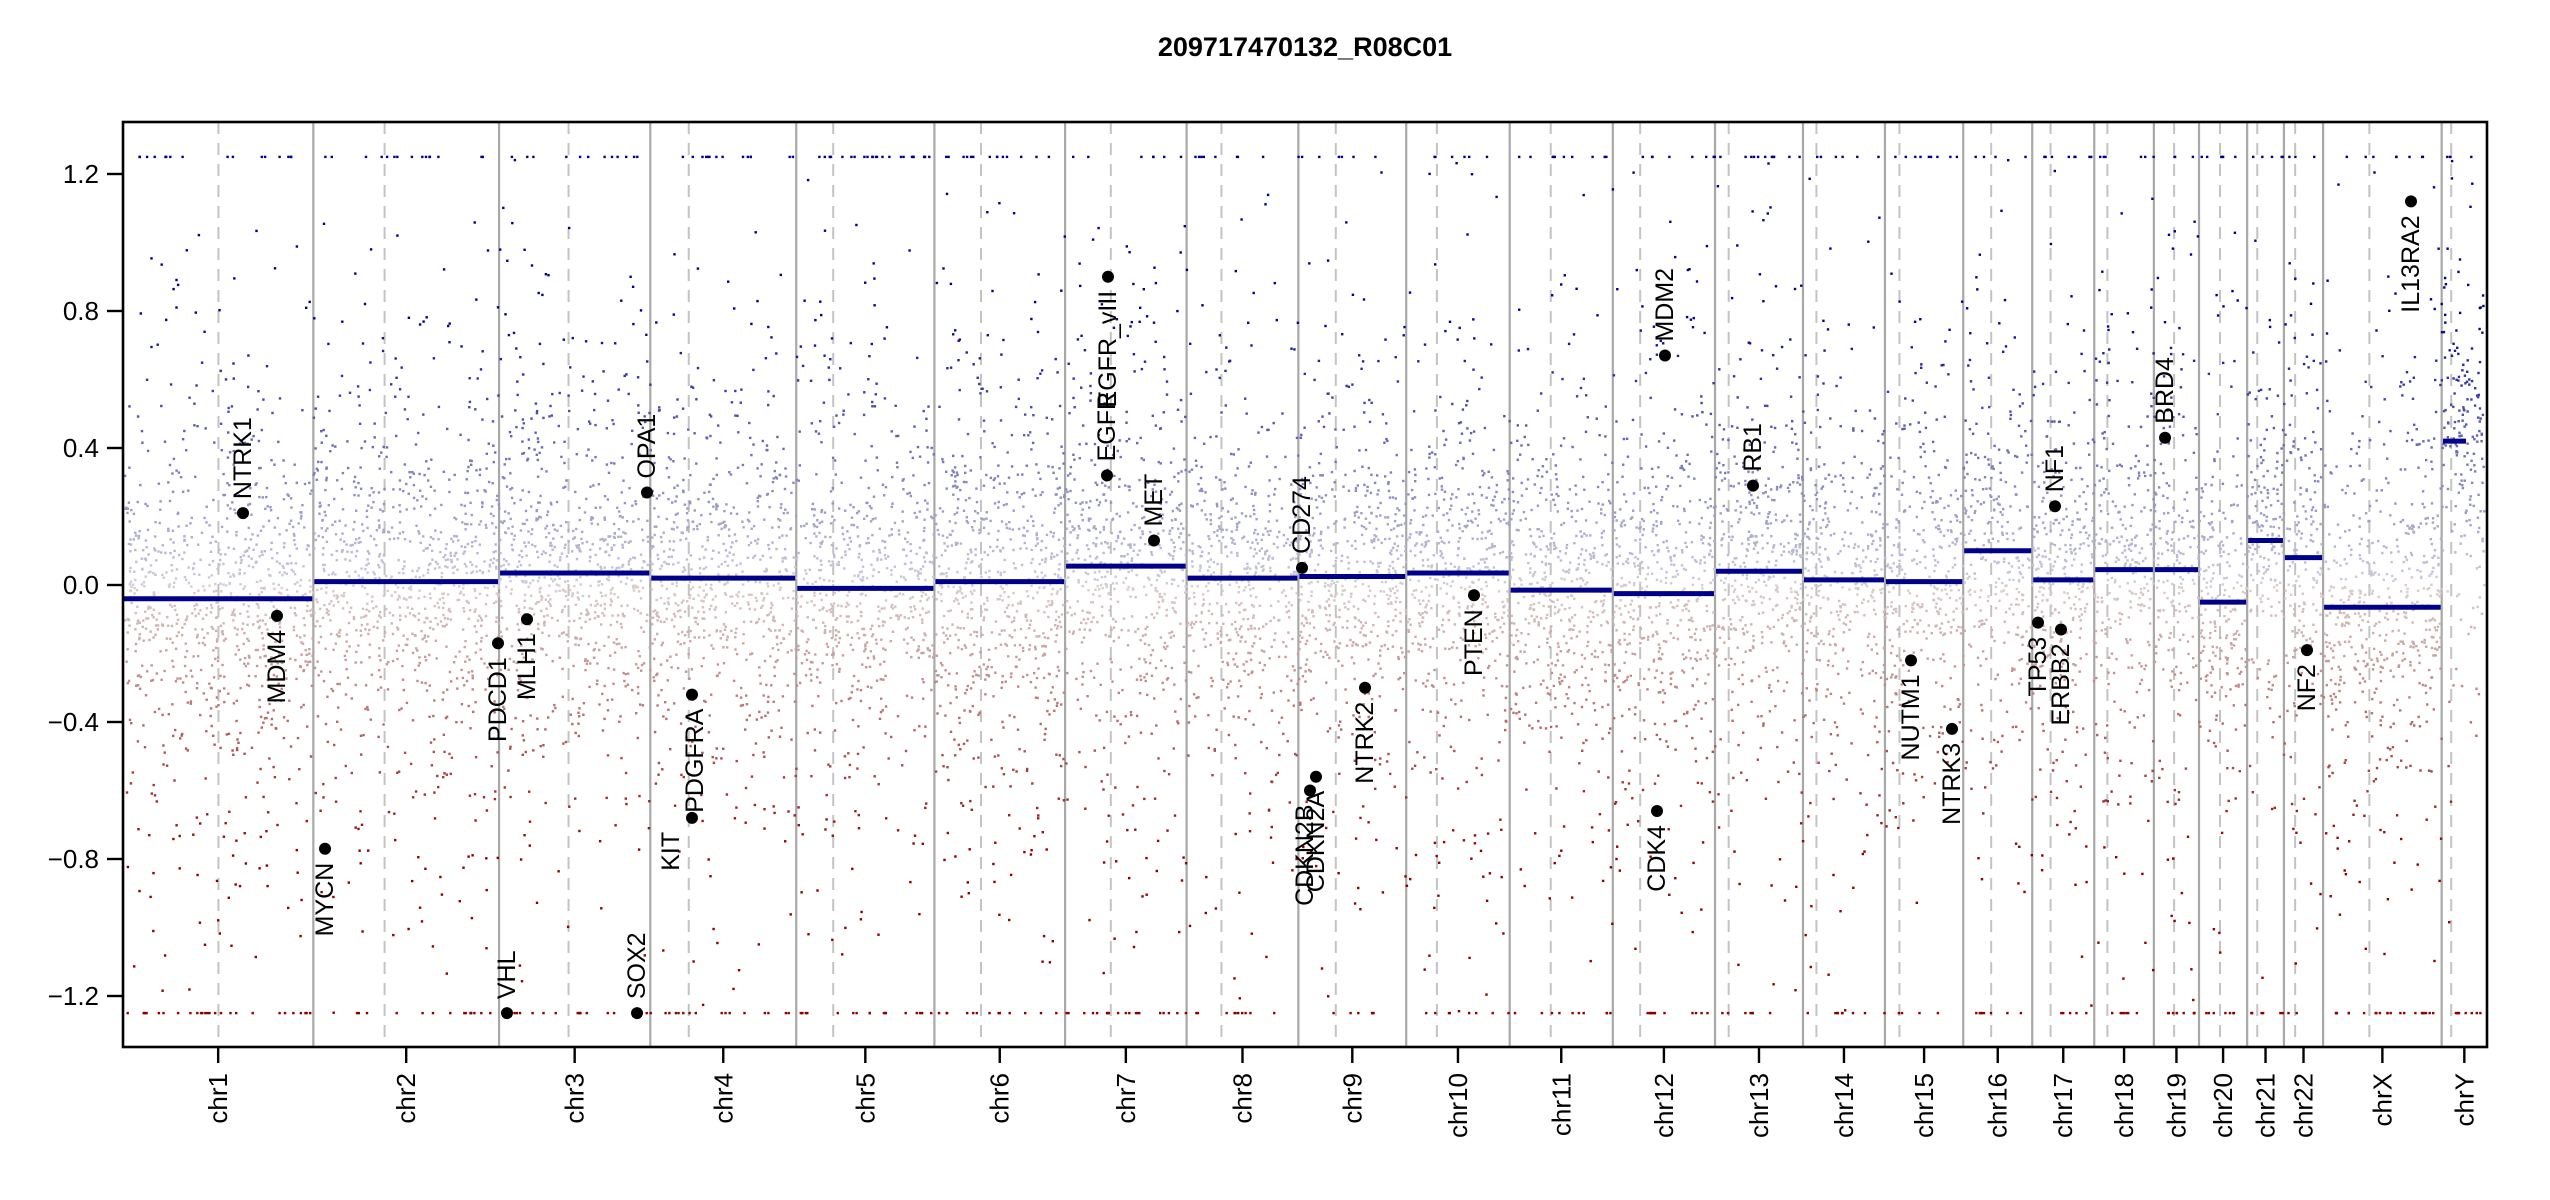 The image size is (2550, 1200). Describe the element at coordinates (325, 900) in the screenshot. I see `gene-label-MYCN: MYCN` at that location.